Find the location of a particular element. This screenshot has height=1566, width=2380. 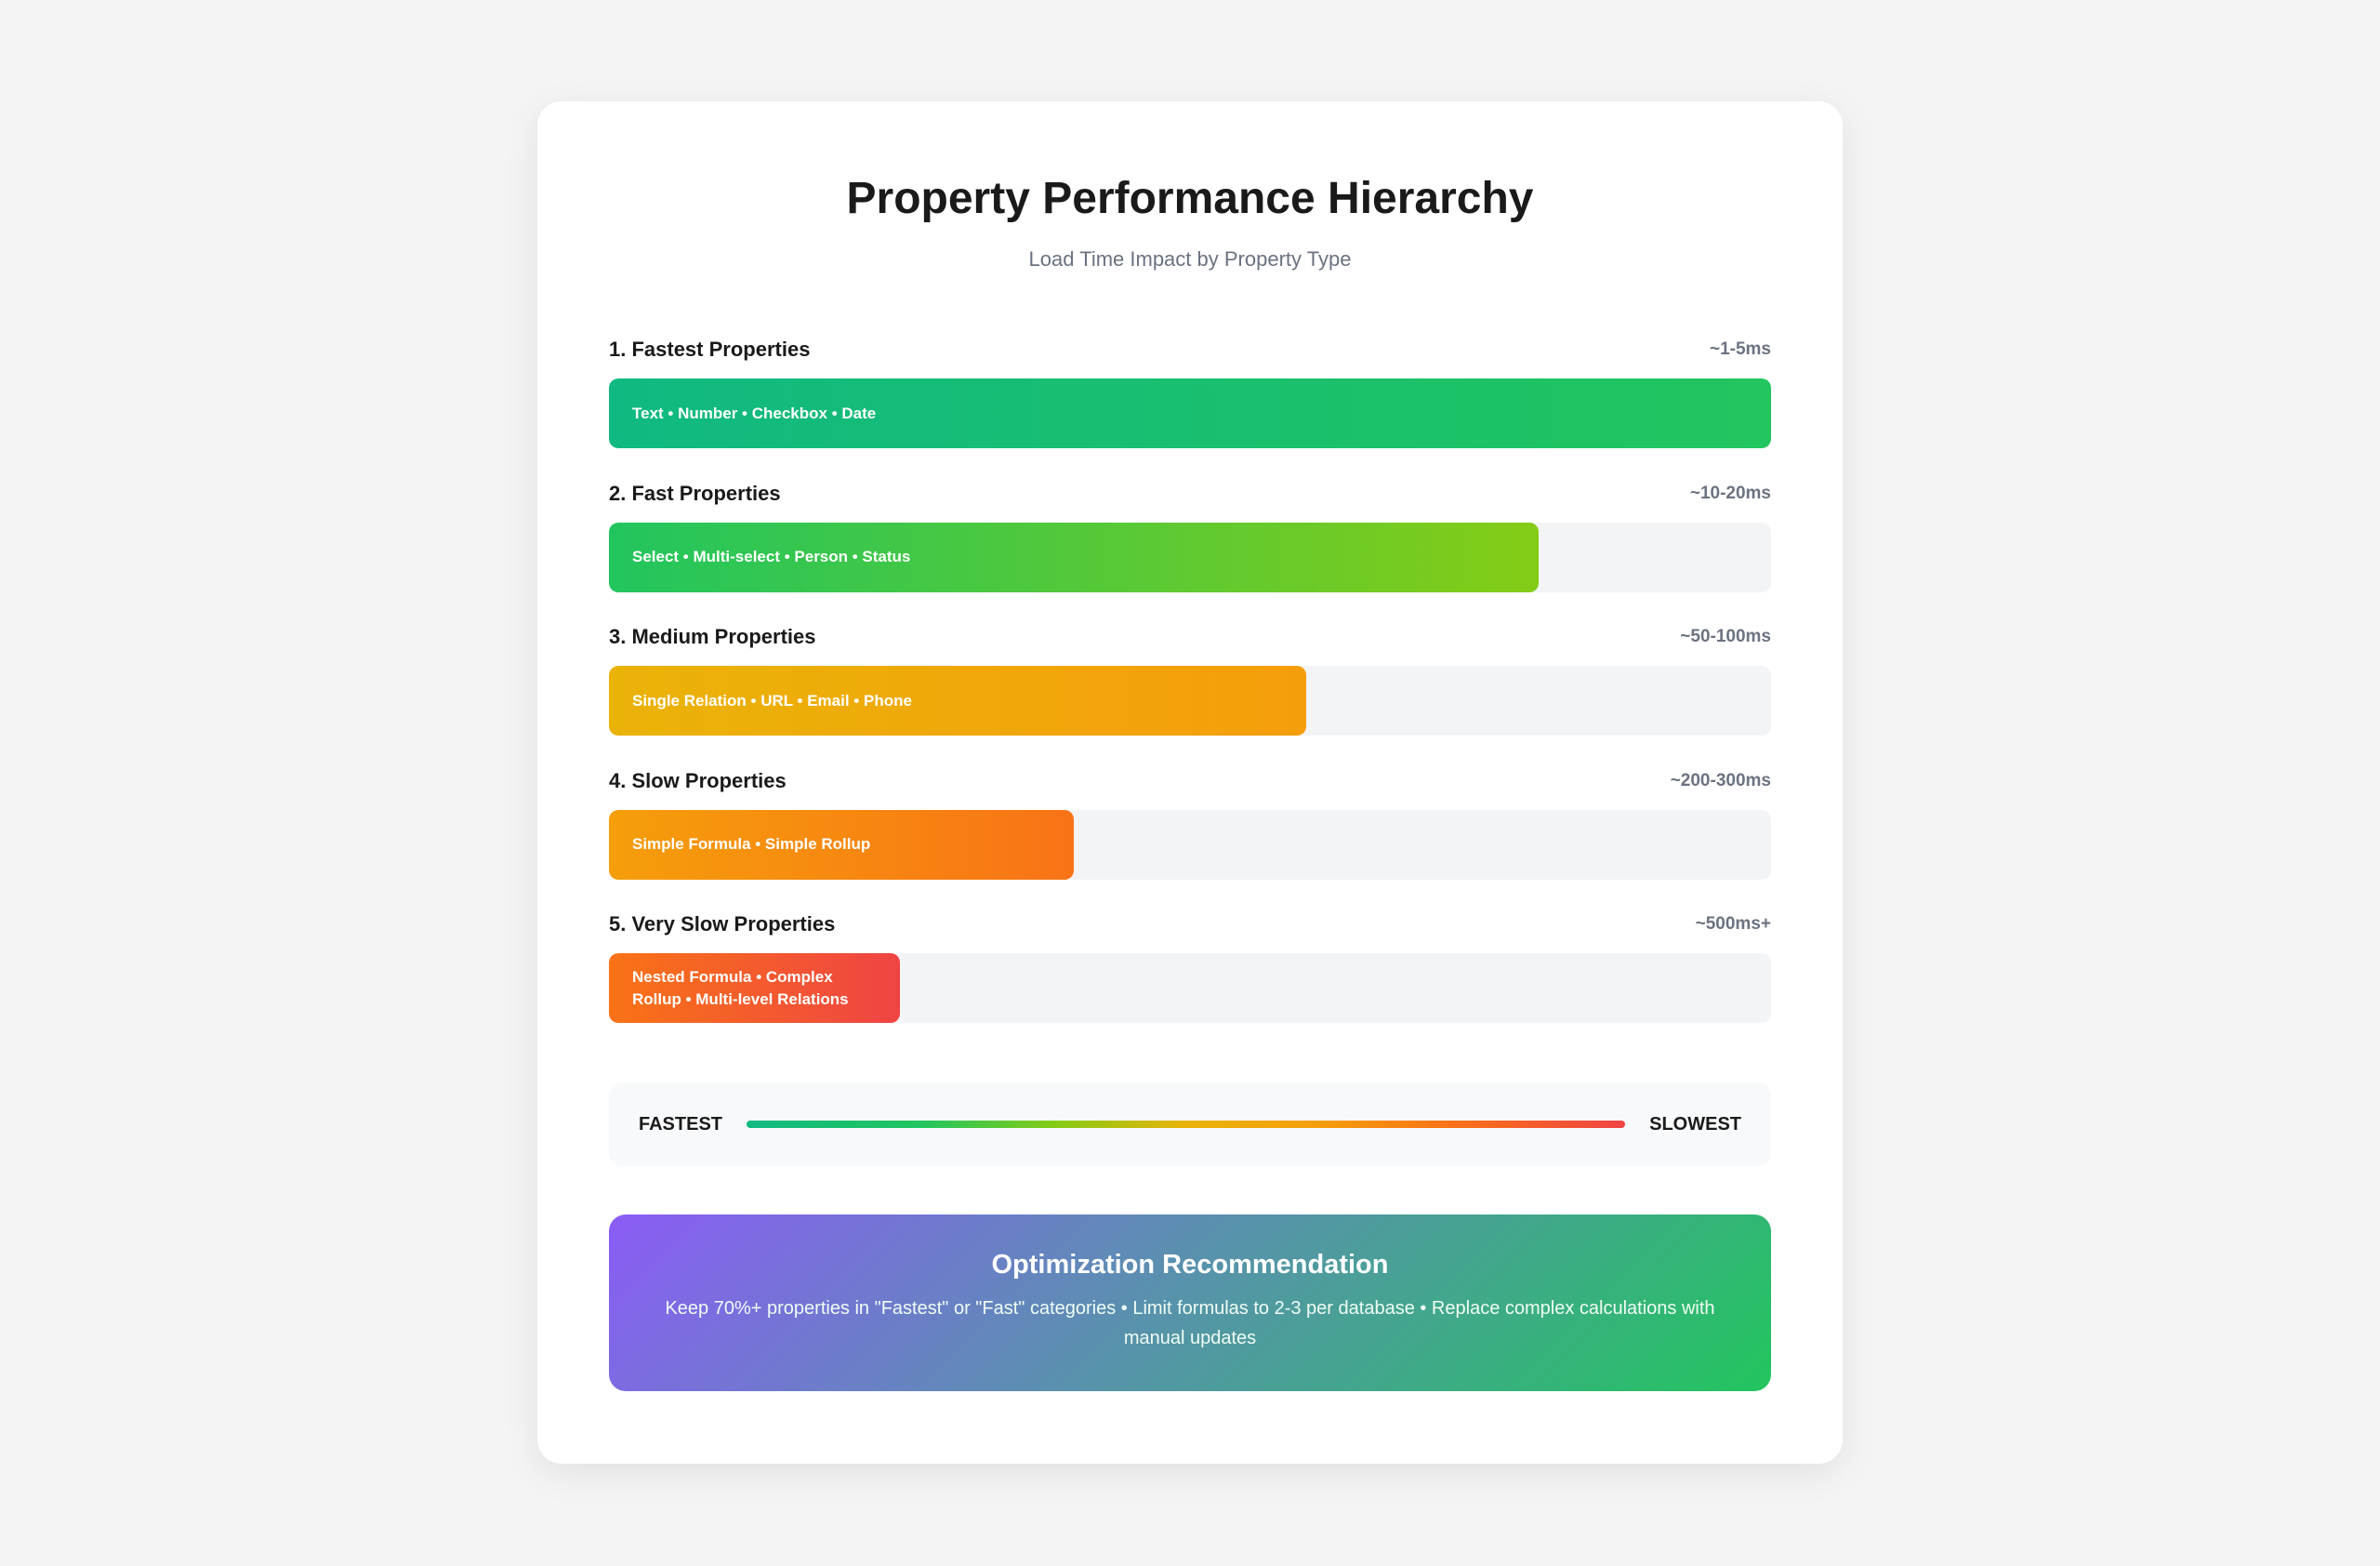

tier-time: ~10-20ms is located at coordinates (1730, 493).